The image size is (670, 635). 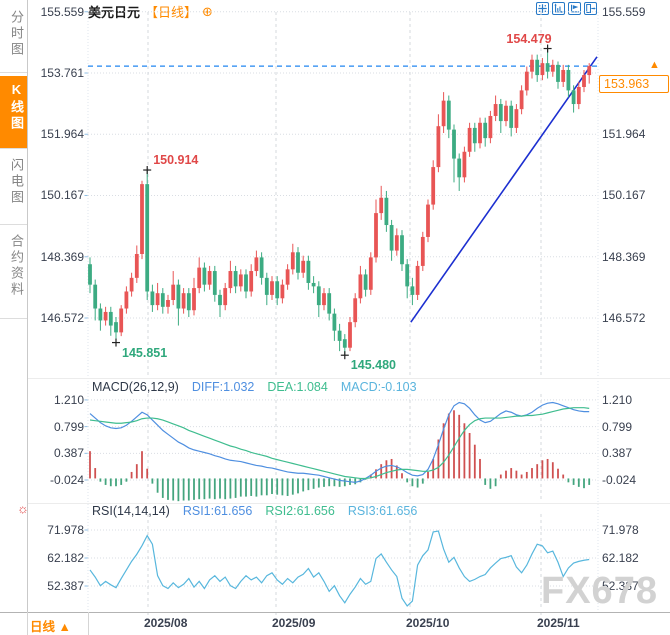 What do you see at coordinates (114, 12) in the screenshot?
I see `symbol-title: 美元日元` at bounding box center [114, 12].